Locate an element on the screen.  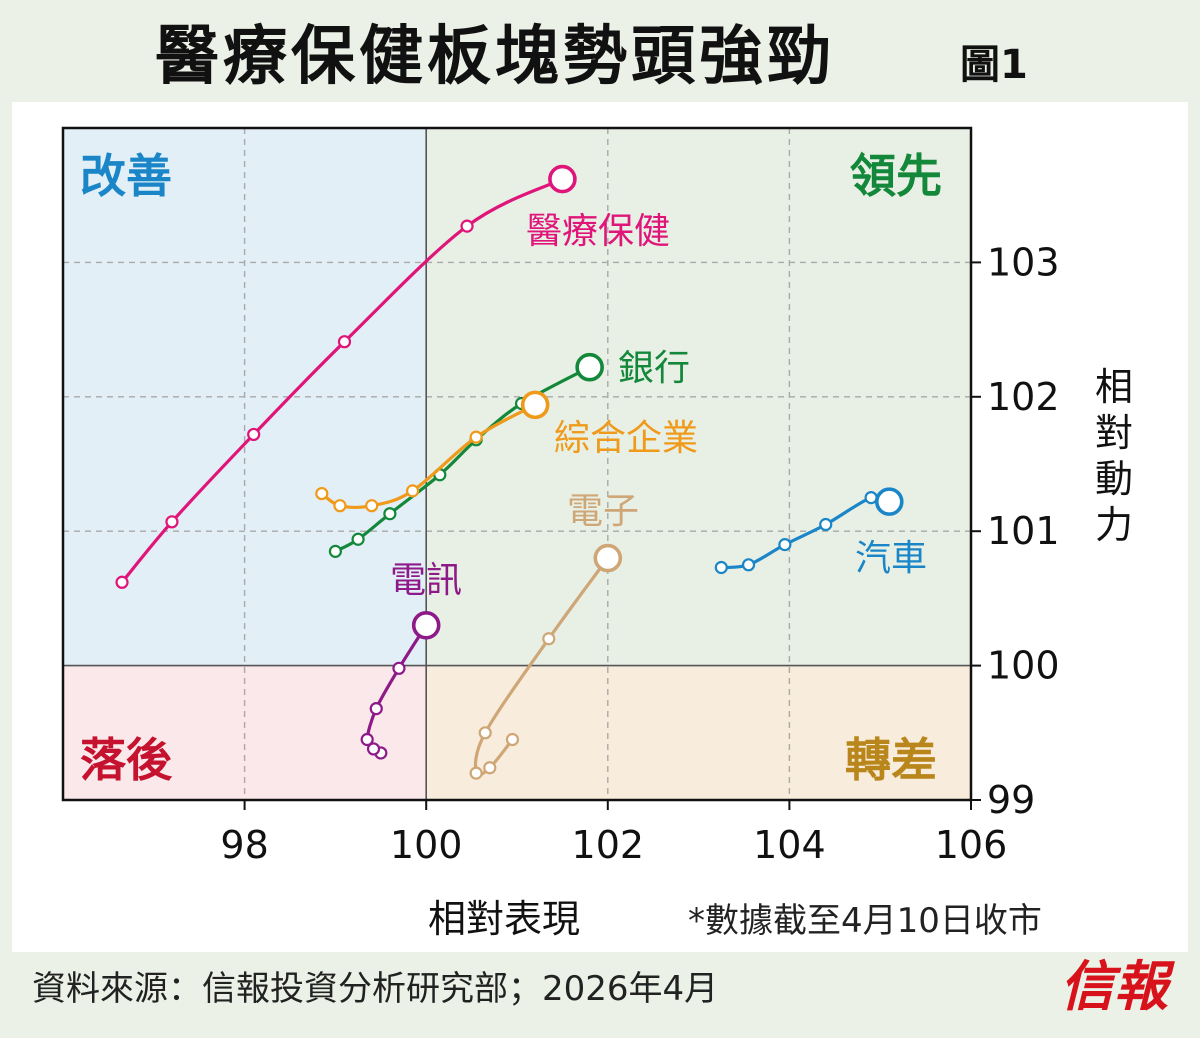
x-tick-label-1: 100 is located at coordinates (426, 845).